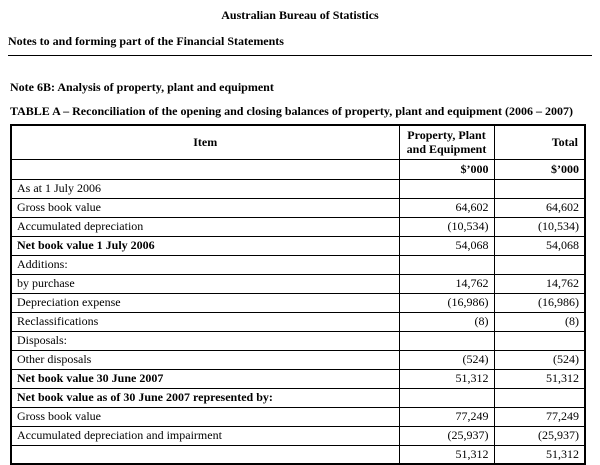 The image size is (600, 465). What do you see at coordinates (205, 302) in the screenshot?
I see `row-item-label: Depreciation expense` at bounding box center [205, 302].